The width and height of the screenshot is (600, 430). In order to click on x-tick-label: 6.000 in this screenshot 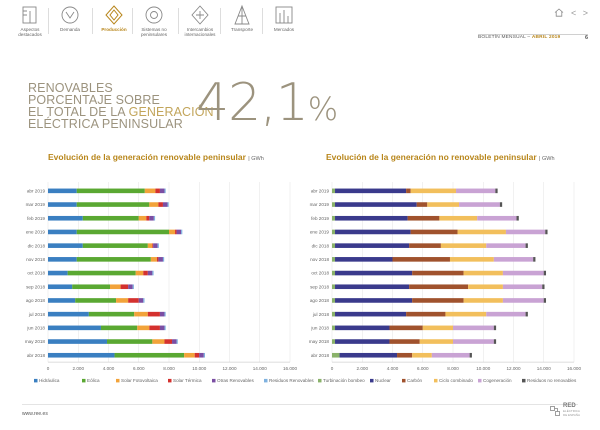, I will do `click(139, 368)`.